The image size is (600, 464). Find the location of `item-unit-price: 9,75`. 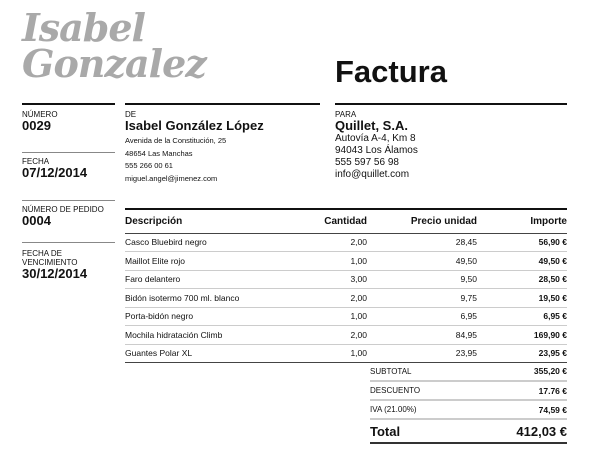

item-unit-price: 9,75 is located at coordinates (422, 298).